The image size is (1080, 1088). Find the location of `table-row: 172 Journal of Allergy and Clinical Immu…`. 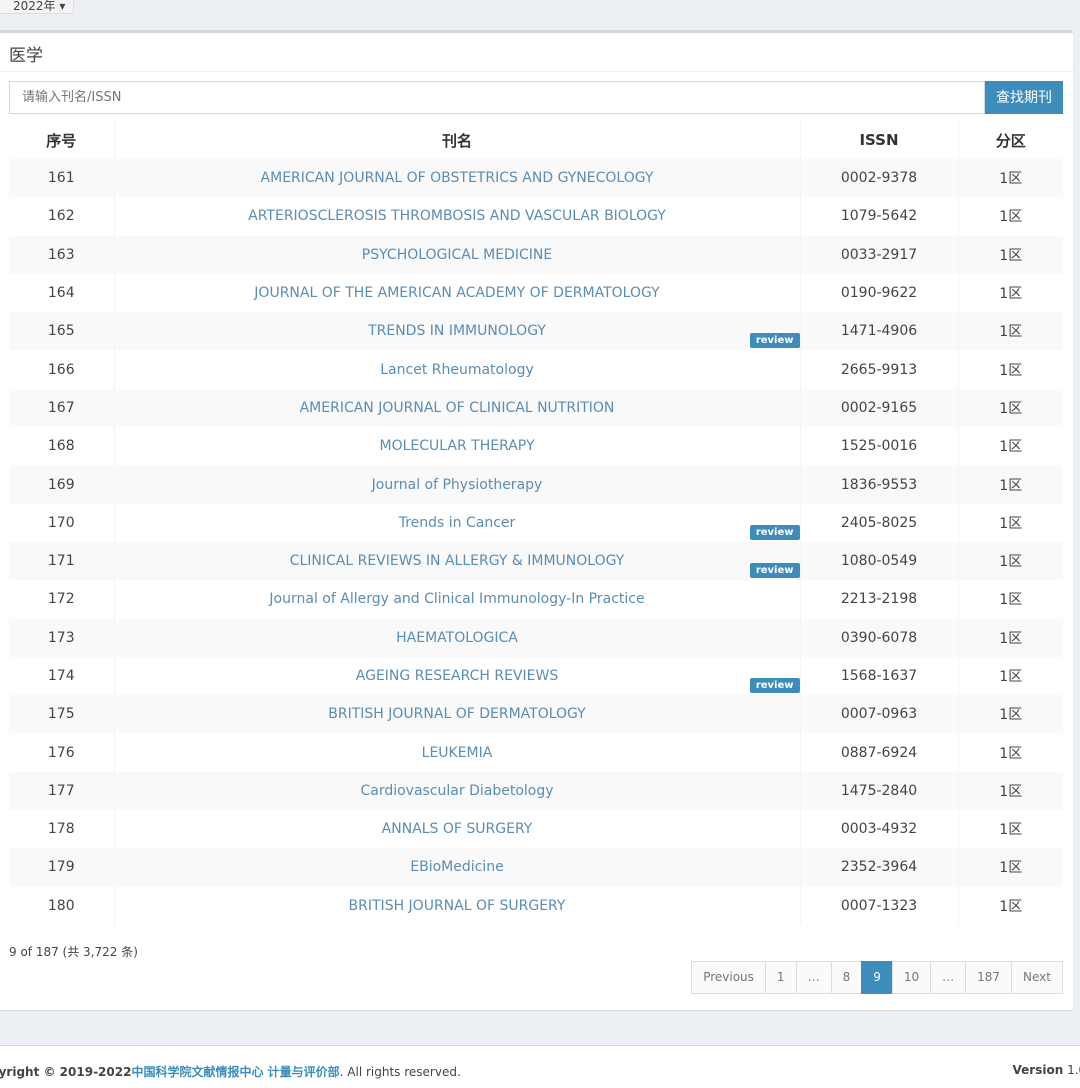

table-row: 172 Journal of Allergy and Clinical Immu… is located at coordinates (536, 599).